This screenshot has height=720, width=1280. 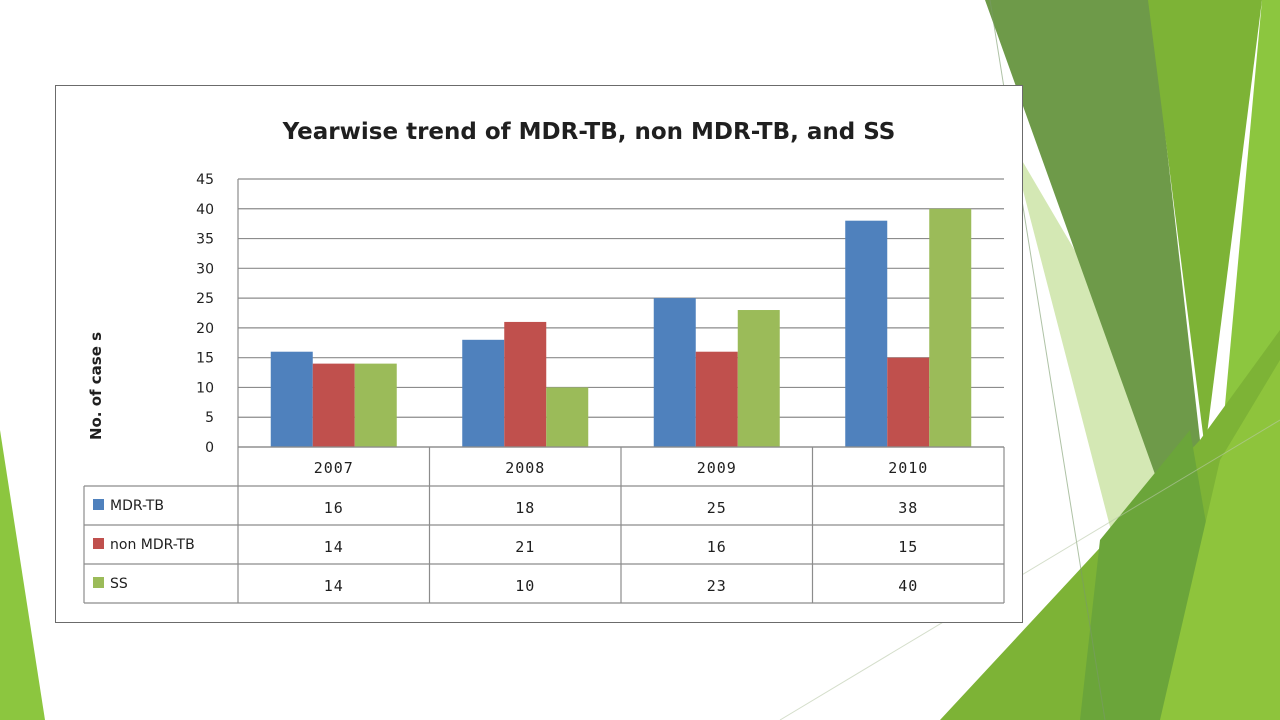 I want to click on legend-label: non MDR-TB, so click(x=152, y=545).